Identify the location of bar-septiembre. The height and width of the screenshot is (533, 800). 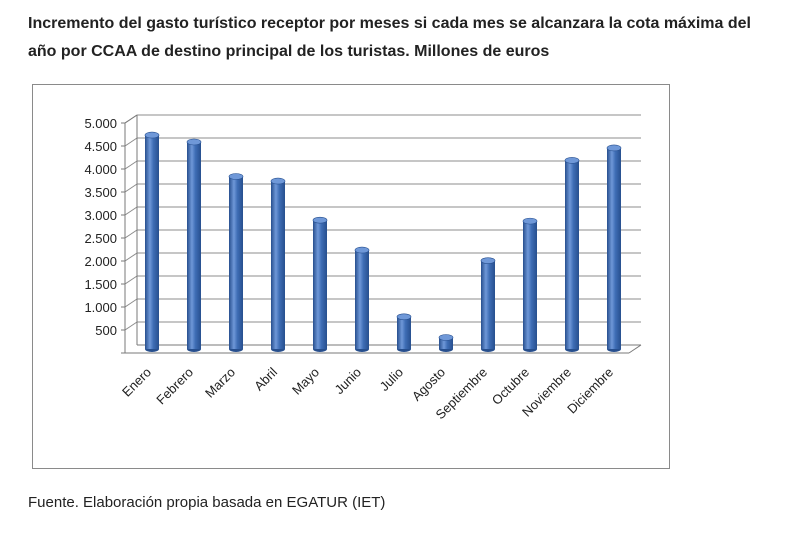
(488, 304).